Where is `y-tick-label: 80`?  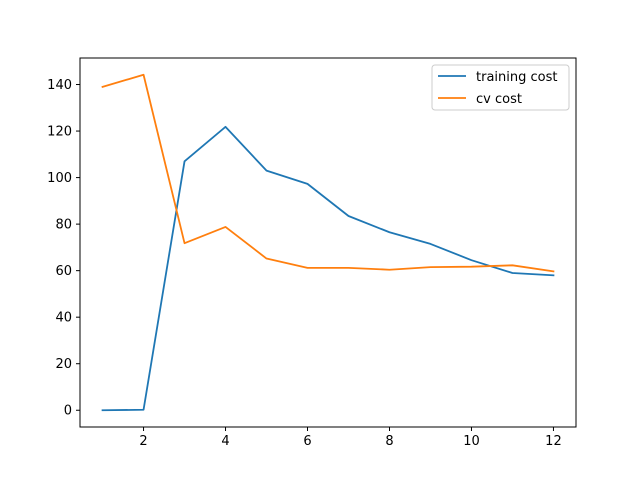
y-tick-label: 80 is located at coordinates (63, 225).